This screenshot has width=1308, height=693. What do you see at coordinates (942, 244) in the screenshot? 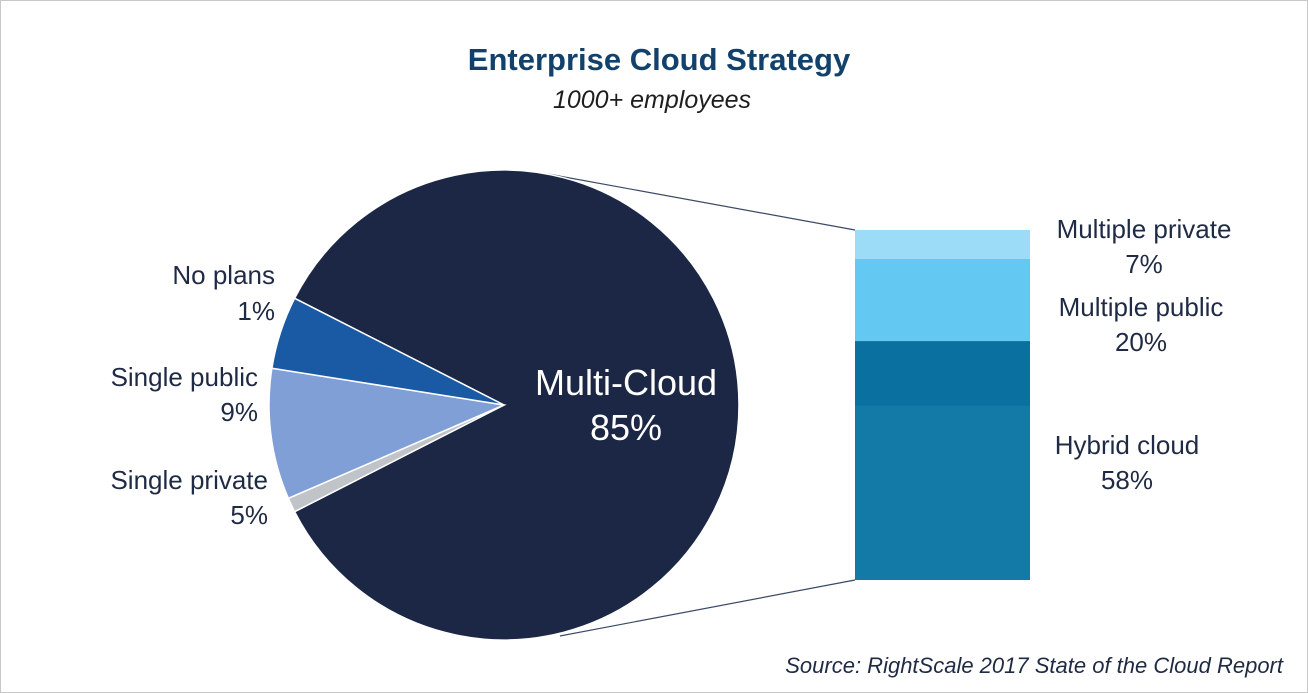
I see `bar-segment-multiple-private` at bounding box center [942, 244].